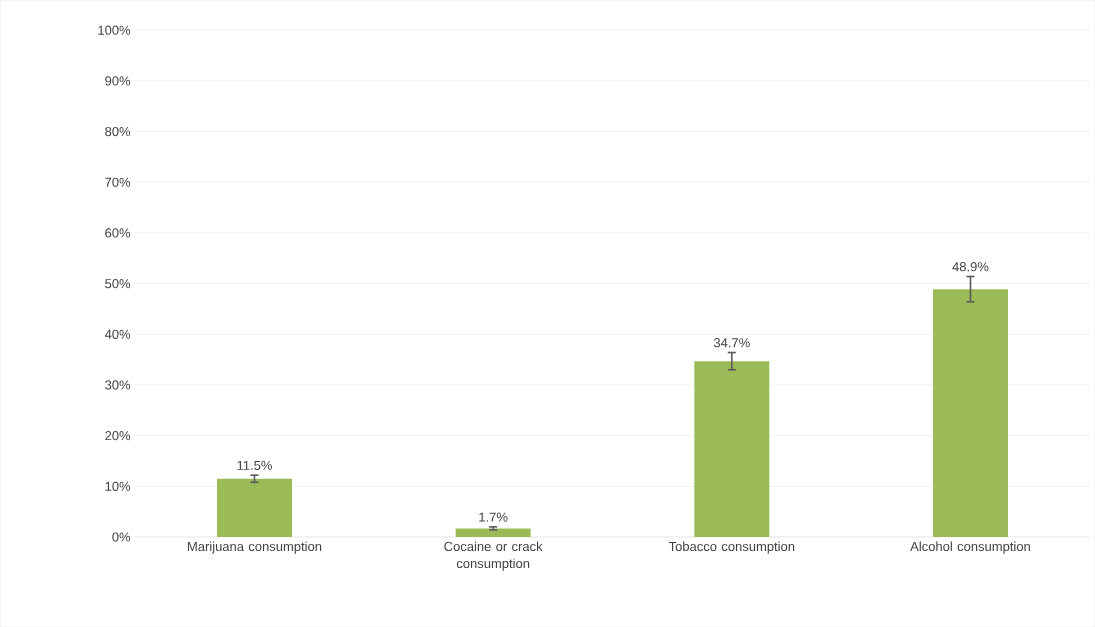  I want to click on x-tick-label: Cocaine or crack consumption, so click(493, 556).